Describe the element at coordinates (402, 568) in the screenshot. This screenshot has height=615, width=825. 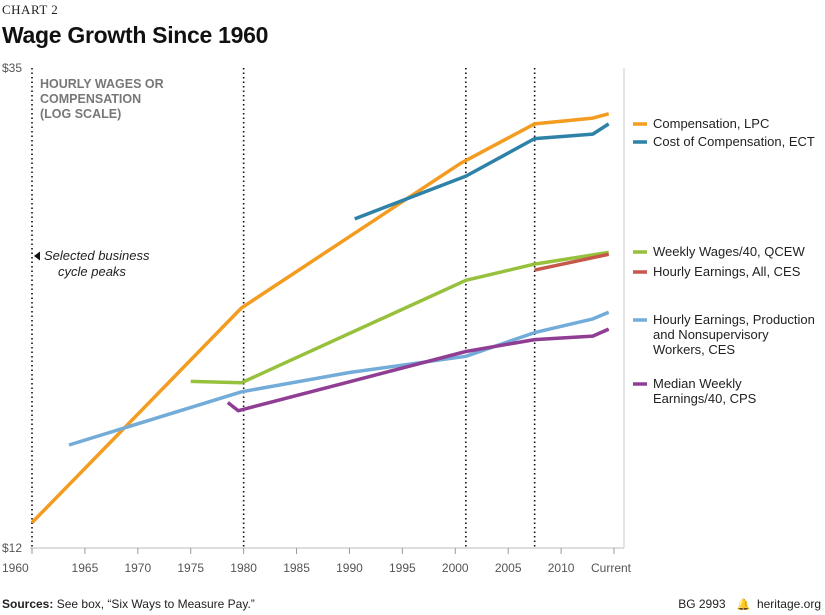
I see `x-tick-label-1995: 1995` at that location.